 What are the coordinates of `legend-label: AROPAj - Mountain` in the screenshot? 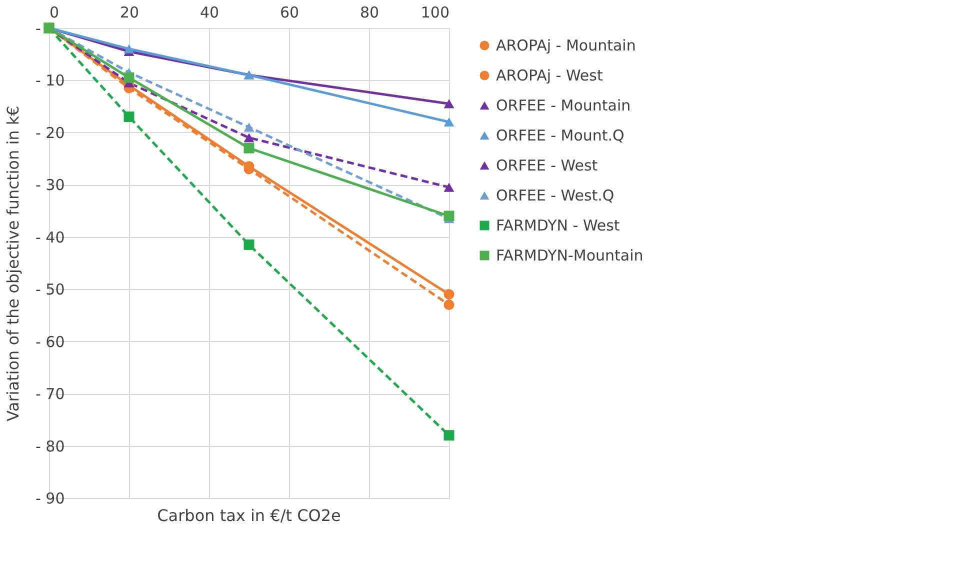 It's located at (566, 45).